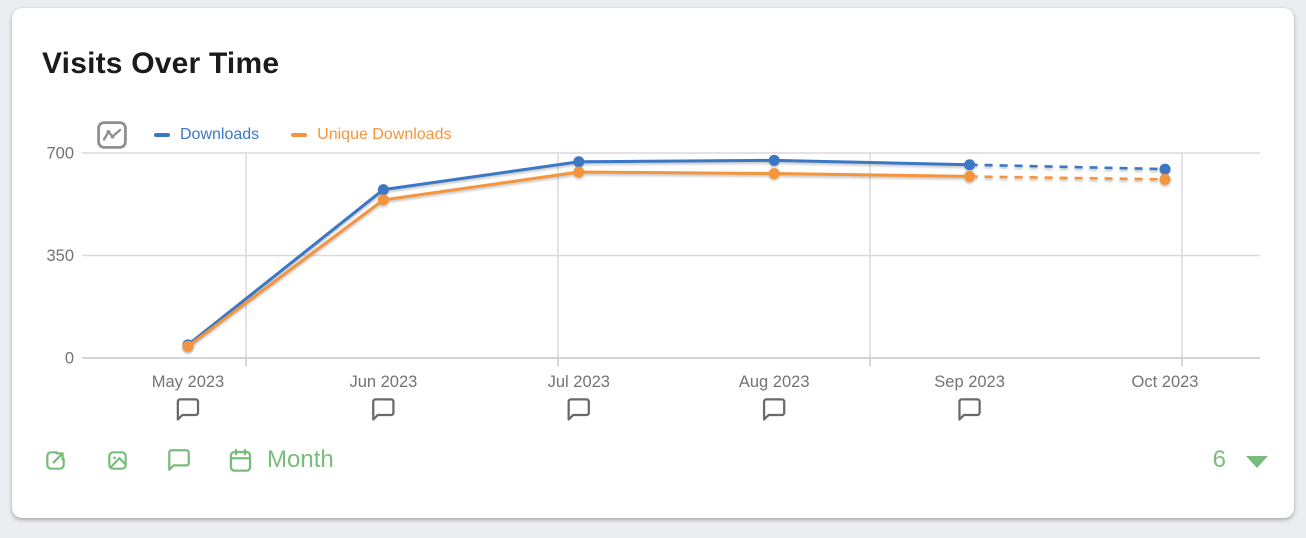  I want to click on legend-item-downloads: Downloads, so click(206, 135).